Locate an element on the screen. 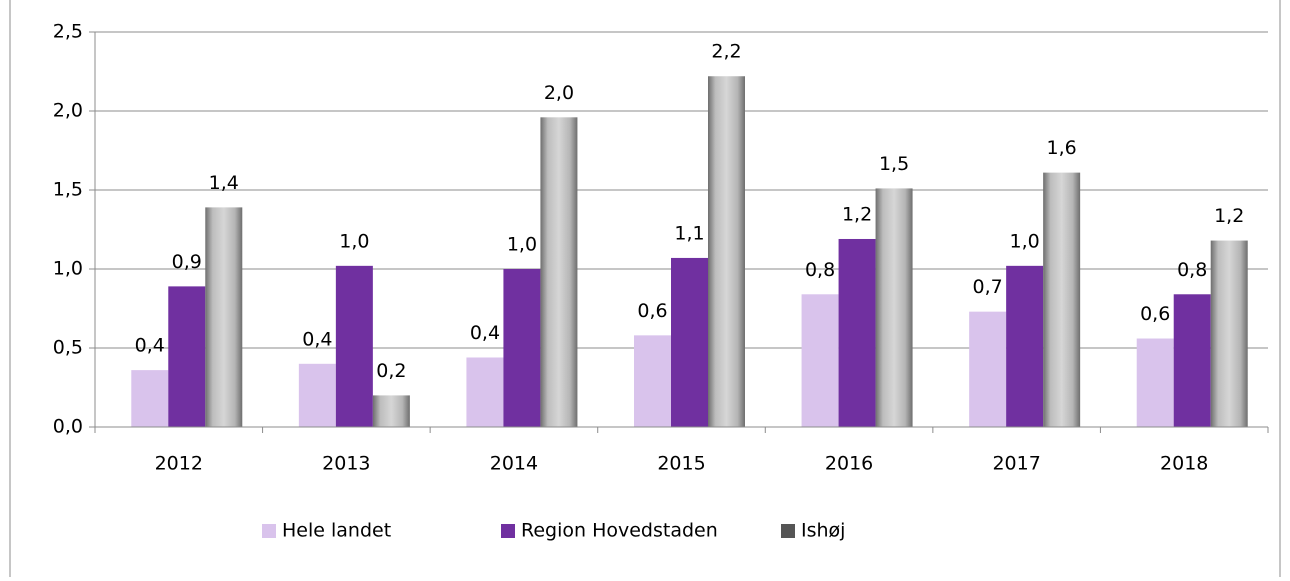  value-label: 1,5 is located at coordinates (894, 164).